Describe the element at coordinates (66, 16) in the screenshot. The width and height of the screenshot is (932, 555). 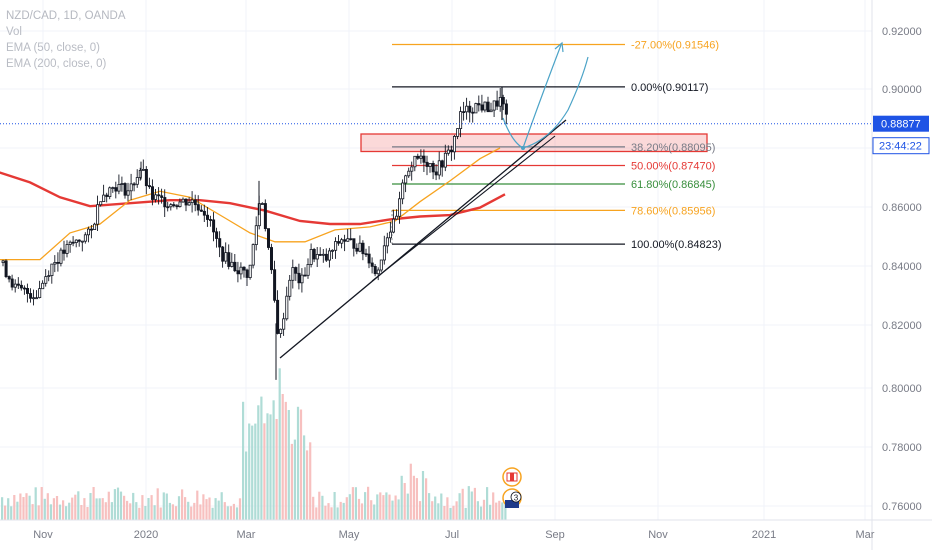
I see `symbol-title: NZD/CAD, 1D, OANDA` at that location.